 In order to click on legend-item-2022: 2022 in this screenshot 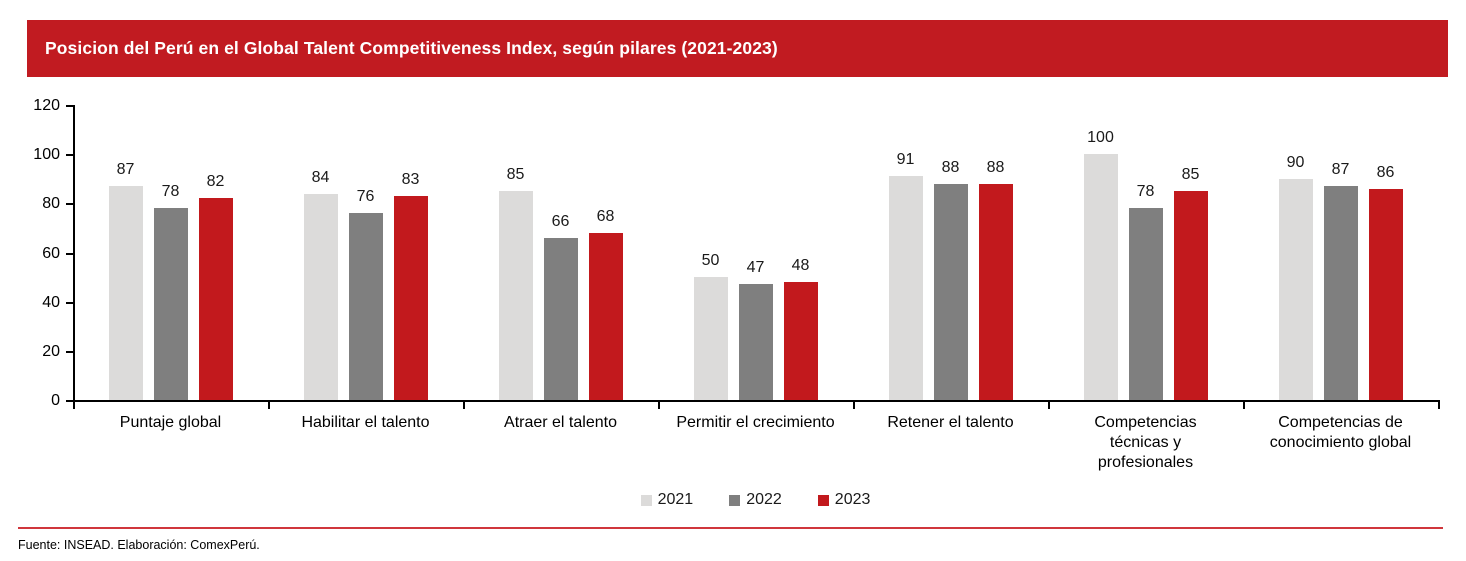, I will do `click(755, 500)`.